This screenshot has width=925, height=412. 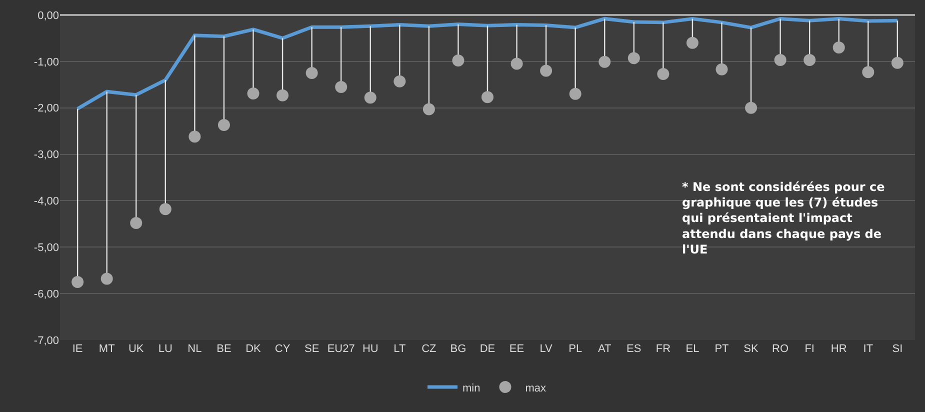 What do you see at coordinates (46, 294) in the screenshot?
I see `y-tick-label: -6,00` at bounding box center [46, 294].